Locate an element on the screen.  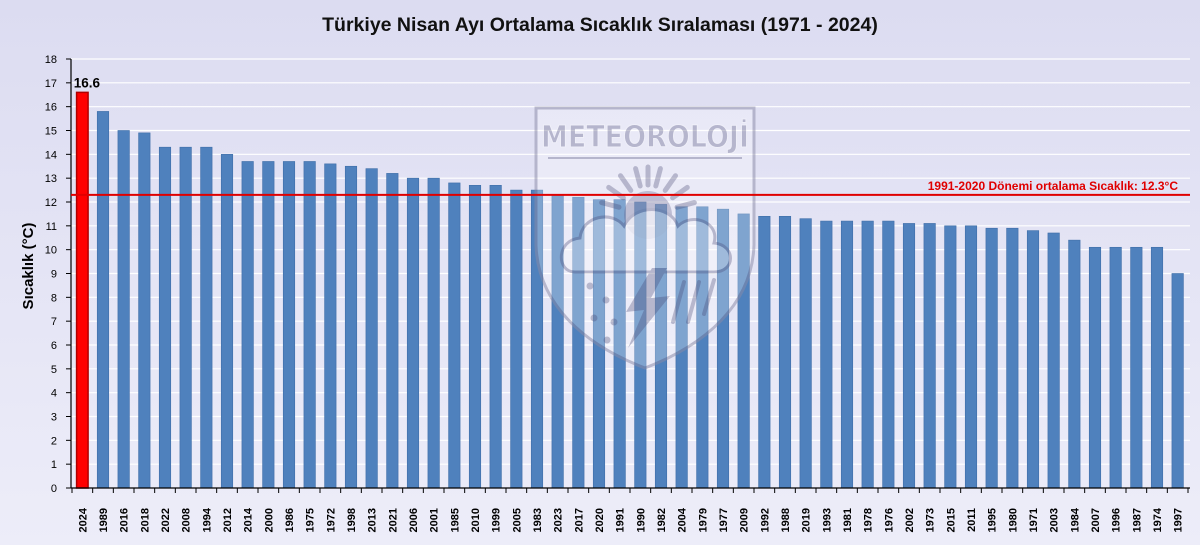
x-tick-label: 1978 is located at coordinates (869, 520).